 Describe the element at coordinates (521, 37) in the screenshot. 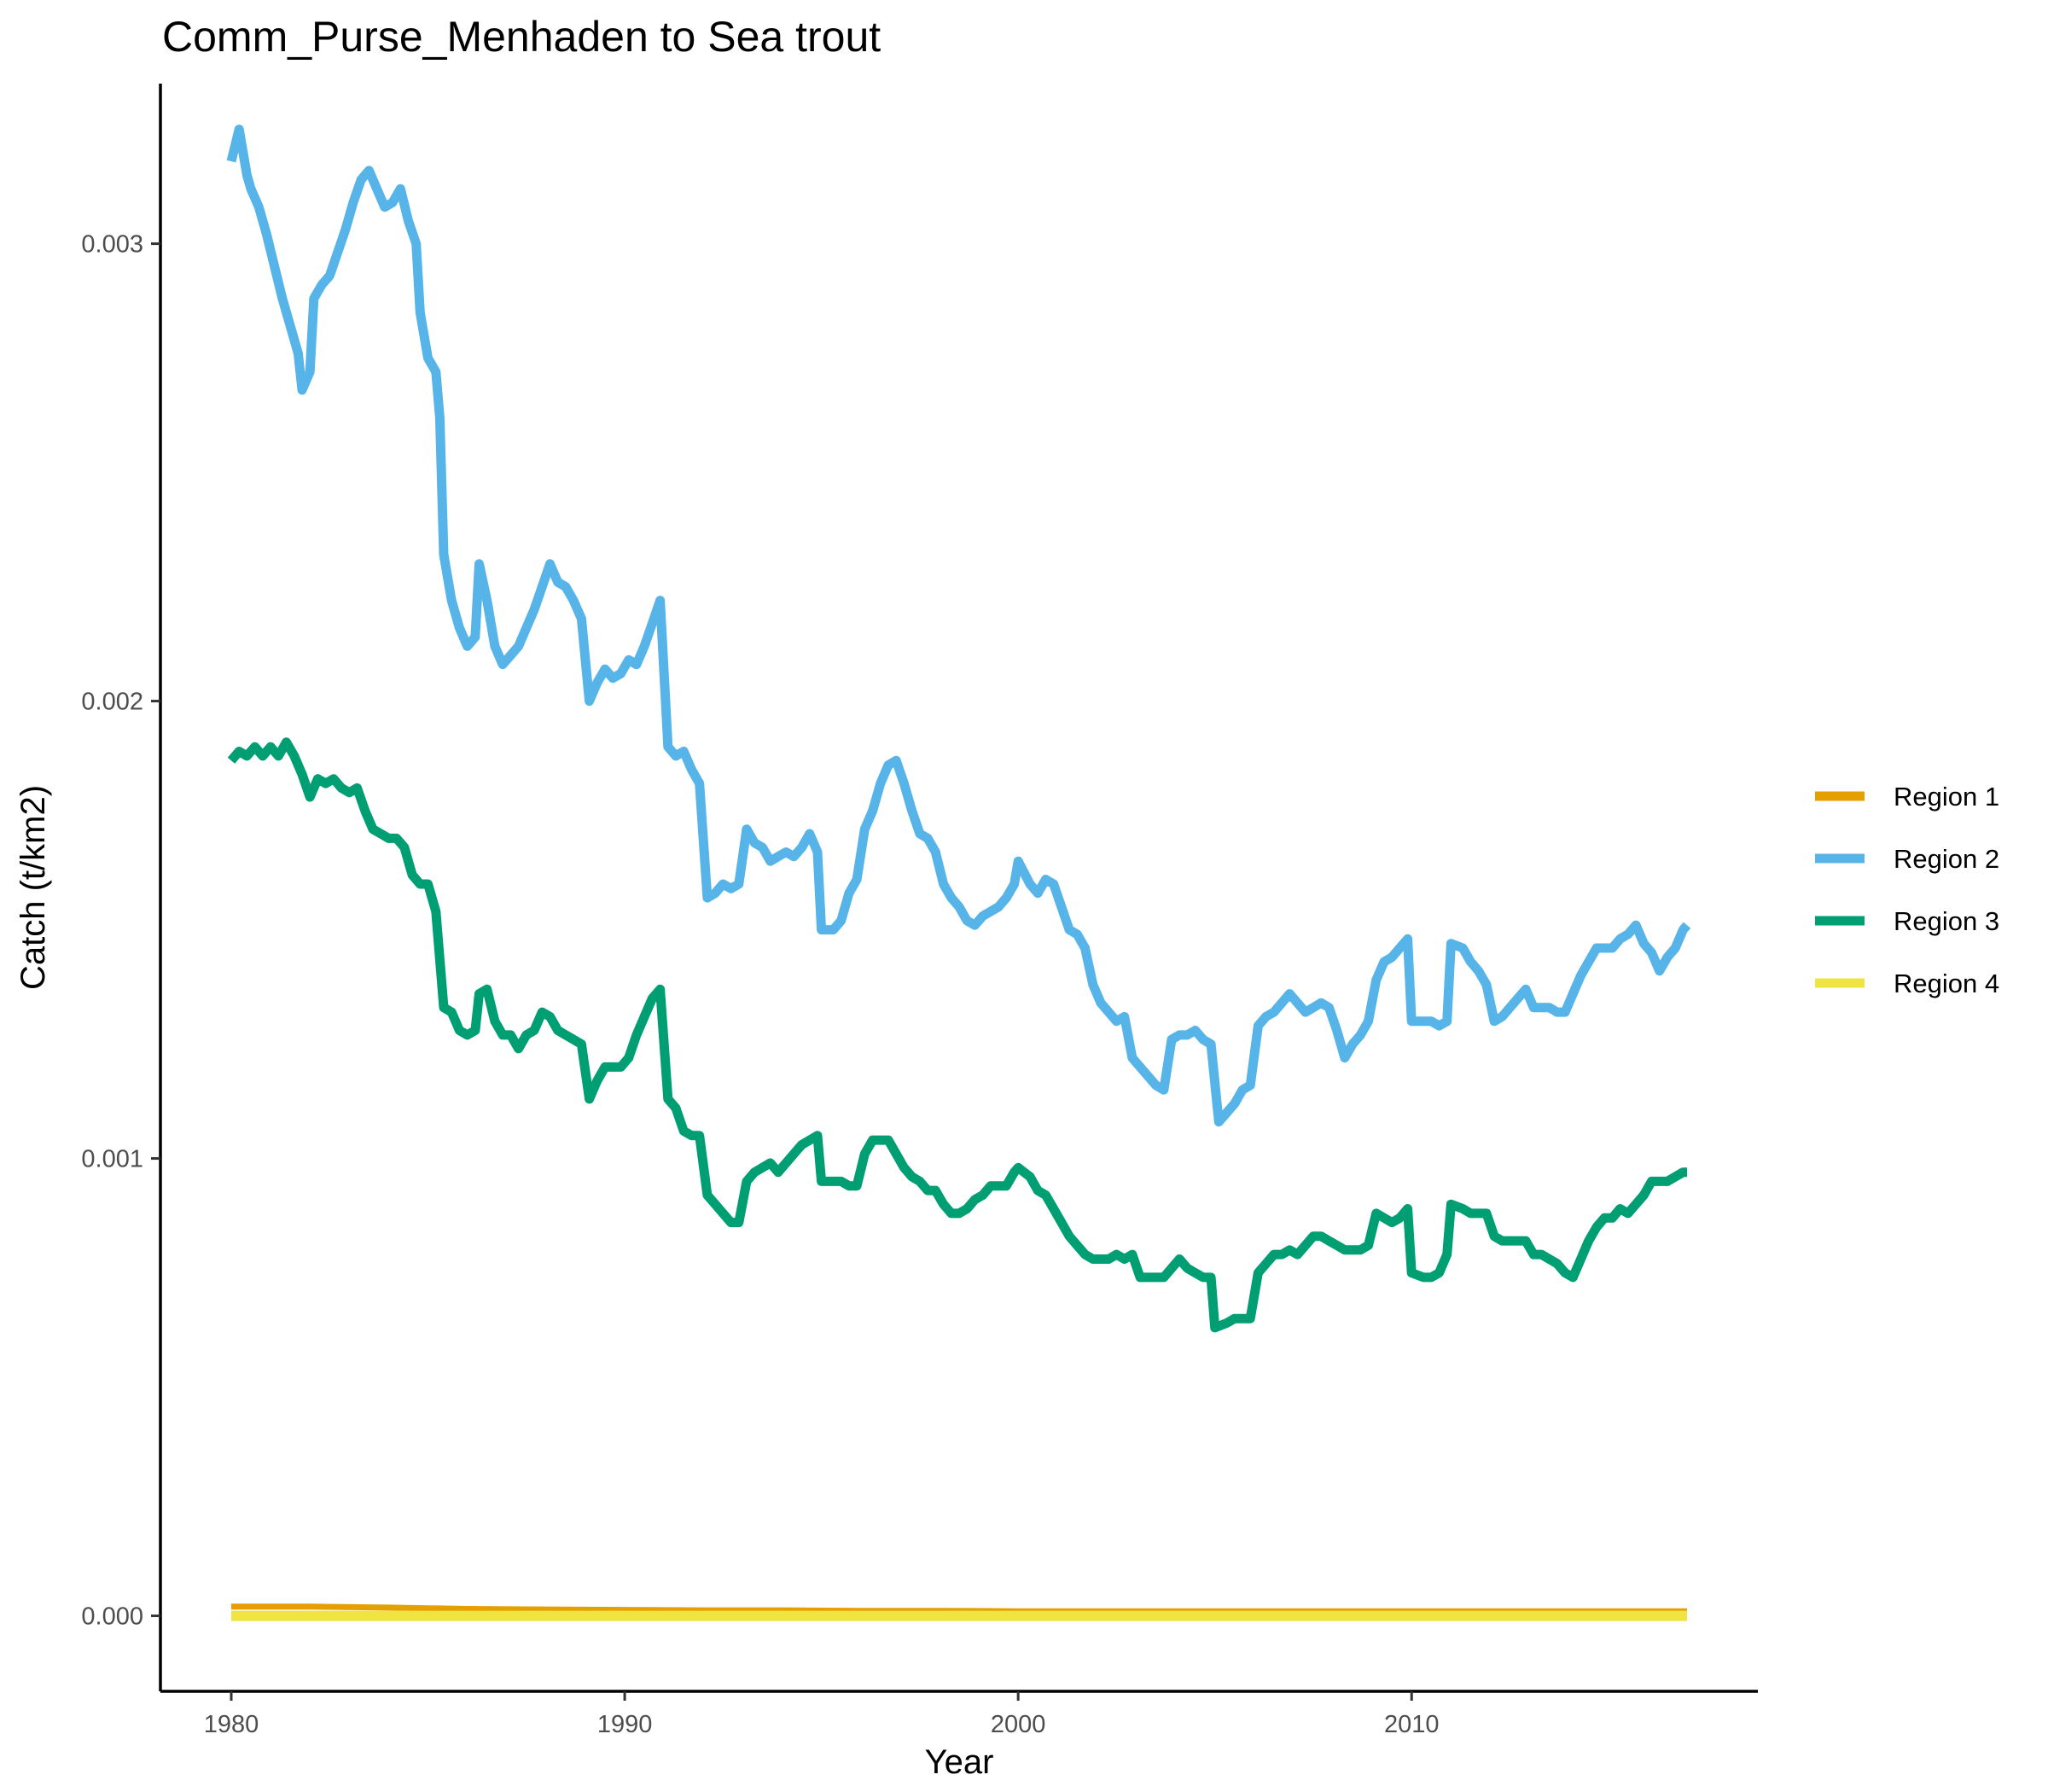

I see `chart-title: Comm_Purse_Menhaden to Sea trout` at that location.